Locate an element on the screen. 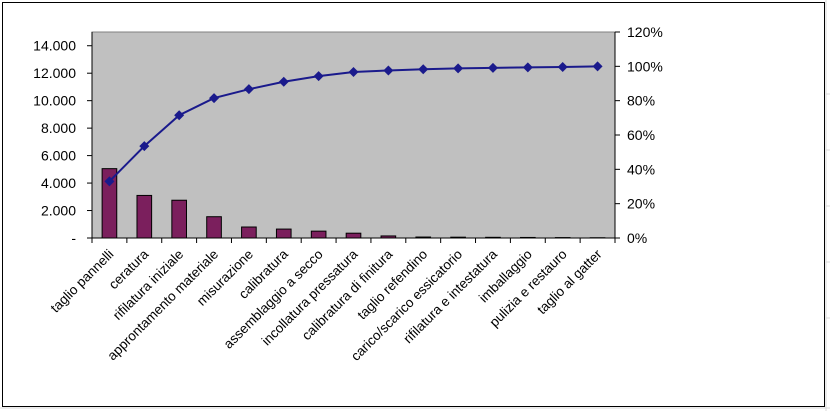  y-left-tick-label: - is located at coordinates (73, 238).